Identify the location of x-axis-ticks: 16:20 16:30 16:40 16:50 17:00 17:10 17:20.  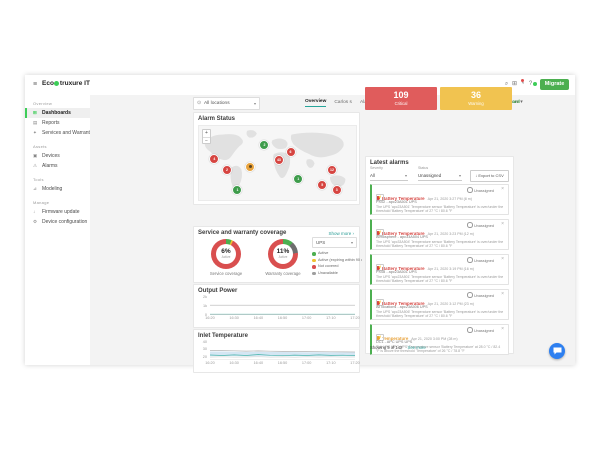
(282, 364).